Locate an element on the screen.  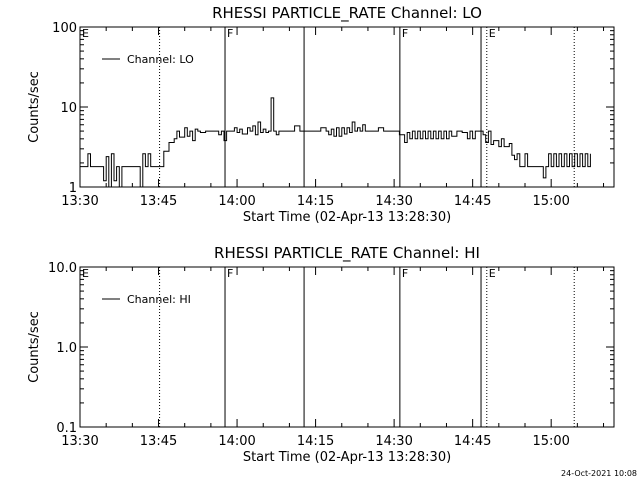
chart-title: RHESSI PARTICLE_RATE Channel: LO is located at coordinates (347, 13).